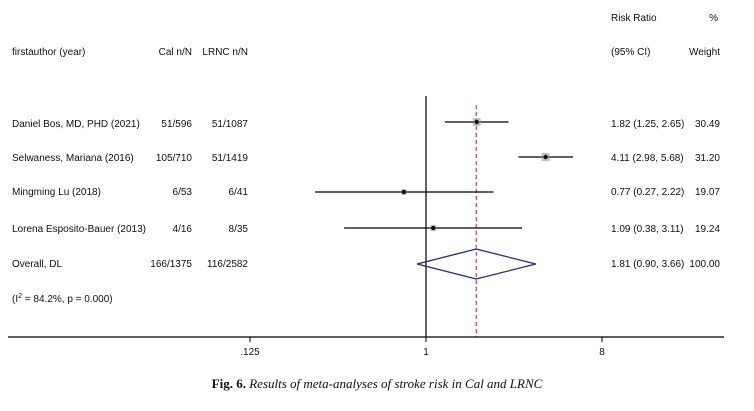 Image resolution: width=754 pixels, height=411 pixels. I want to click on study-group2: 8/35, so click(239, 229).